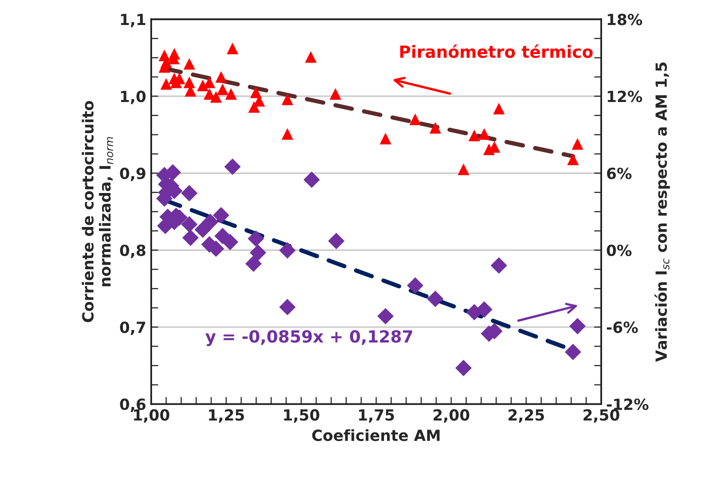  Describe the element at coordinates (133, 329) in the screenshot. I see `y-tick-label: 0,7` at that location.